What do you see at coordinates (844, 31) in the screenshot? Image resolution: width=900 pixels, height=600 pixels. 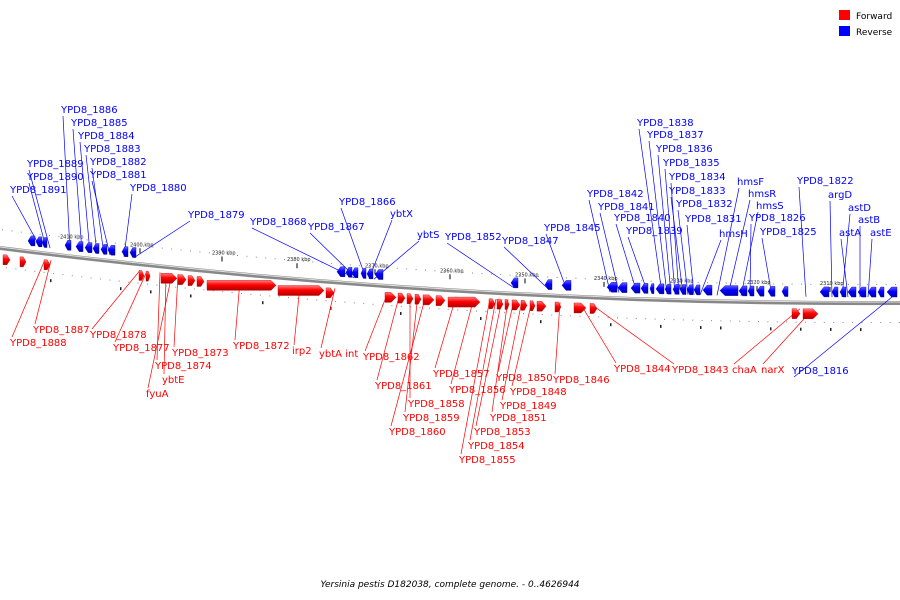 I see `legend-swatch-reverse` at bounding box center [844, 31].